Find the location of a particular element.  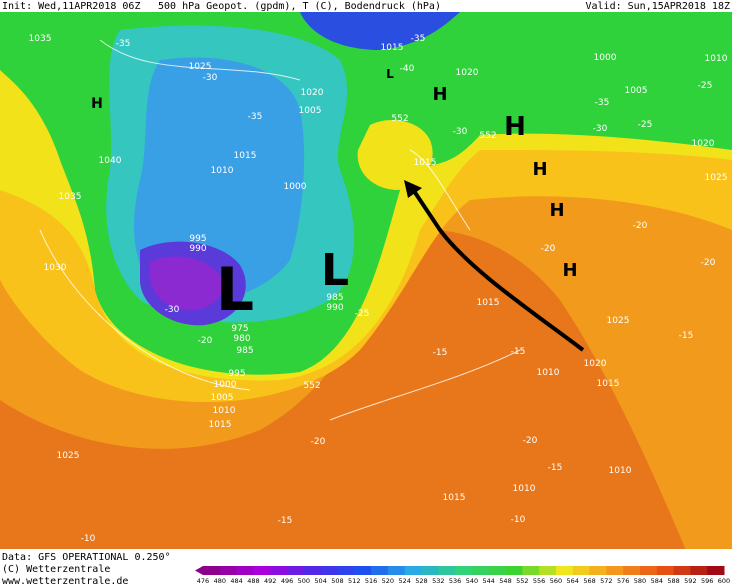

contour-label: 975 is located at coordinates (239, 329).